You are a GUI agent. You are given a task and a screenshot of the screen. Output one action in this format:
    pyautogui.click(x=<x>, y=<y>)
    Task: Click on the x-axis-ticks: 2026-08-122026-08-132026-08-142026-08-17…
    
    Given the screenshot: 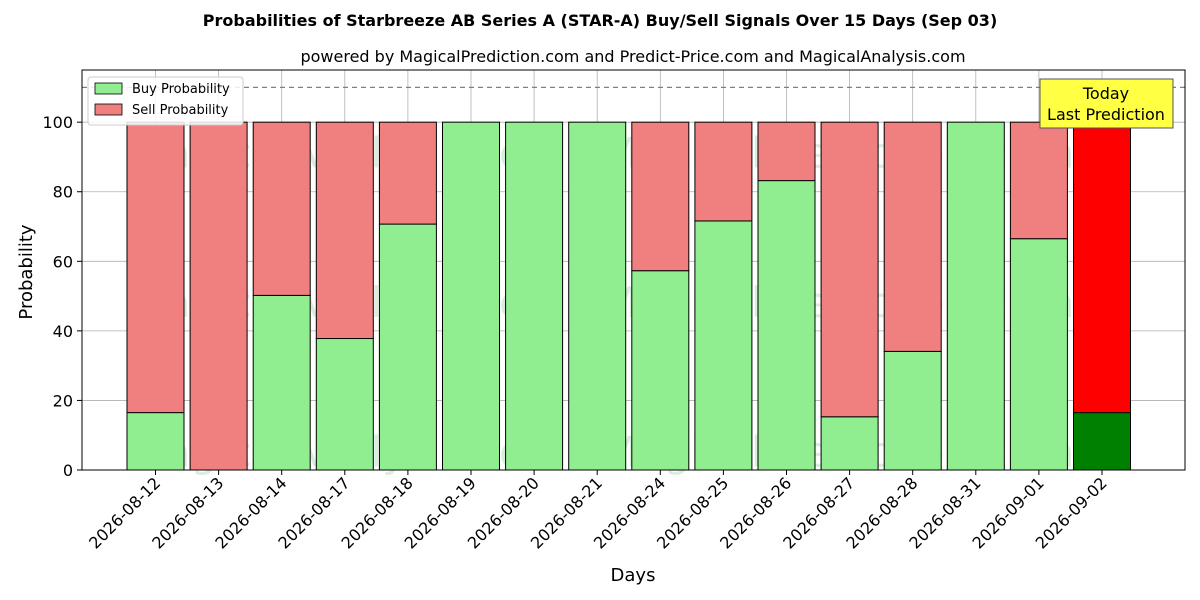 What is the action you would take?
    pyautogui.click(x=598, y=511)
    